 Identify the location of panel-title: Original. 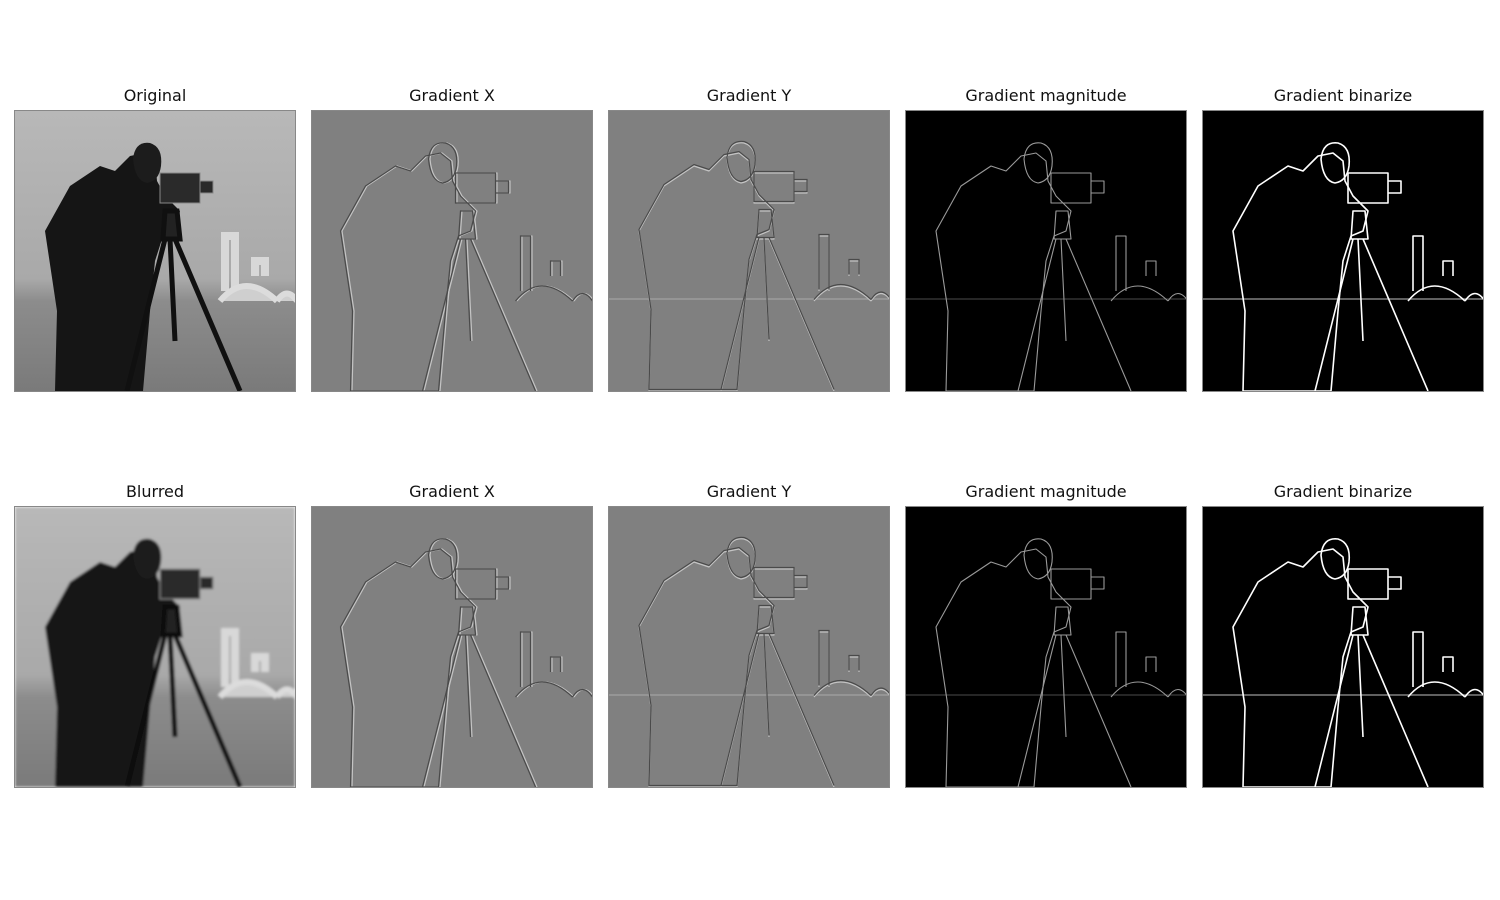
(155, 95).